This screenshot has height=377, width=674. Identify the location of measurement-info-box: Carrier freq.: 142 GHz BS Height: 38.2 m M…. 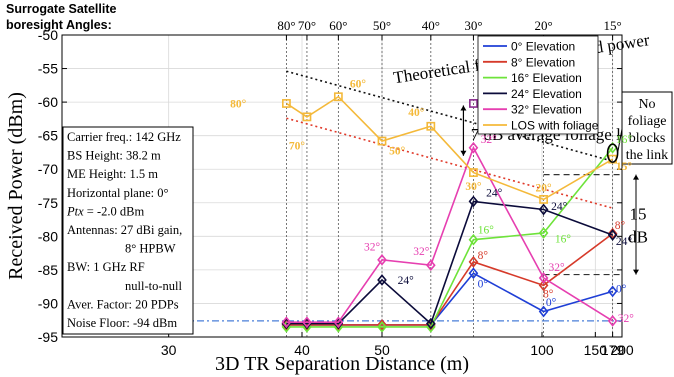
(128, 230).